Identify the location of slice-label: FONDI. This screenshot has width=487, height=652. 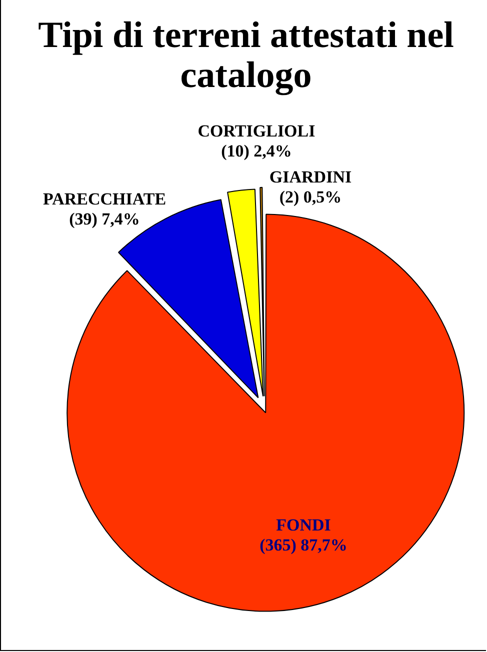
(304, 525).